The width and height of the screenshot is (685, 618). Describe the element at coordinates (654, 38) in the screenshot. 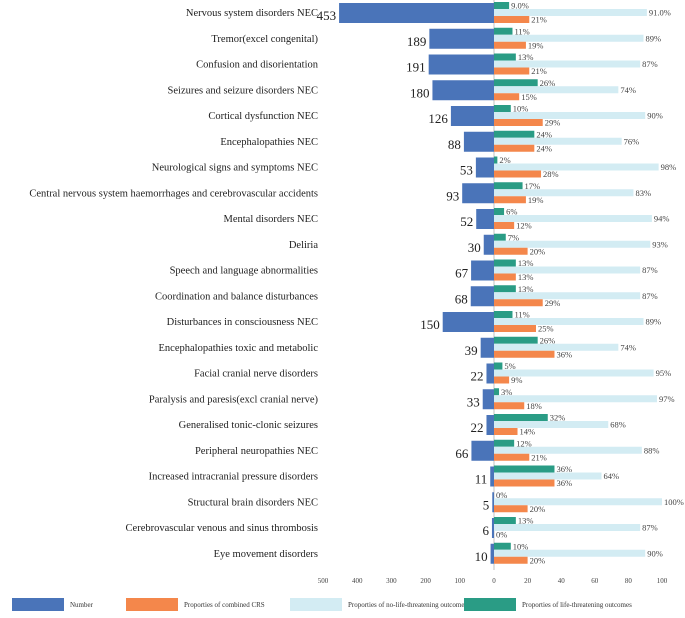

I see `percent-label: 89%` at that location.